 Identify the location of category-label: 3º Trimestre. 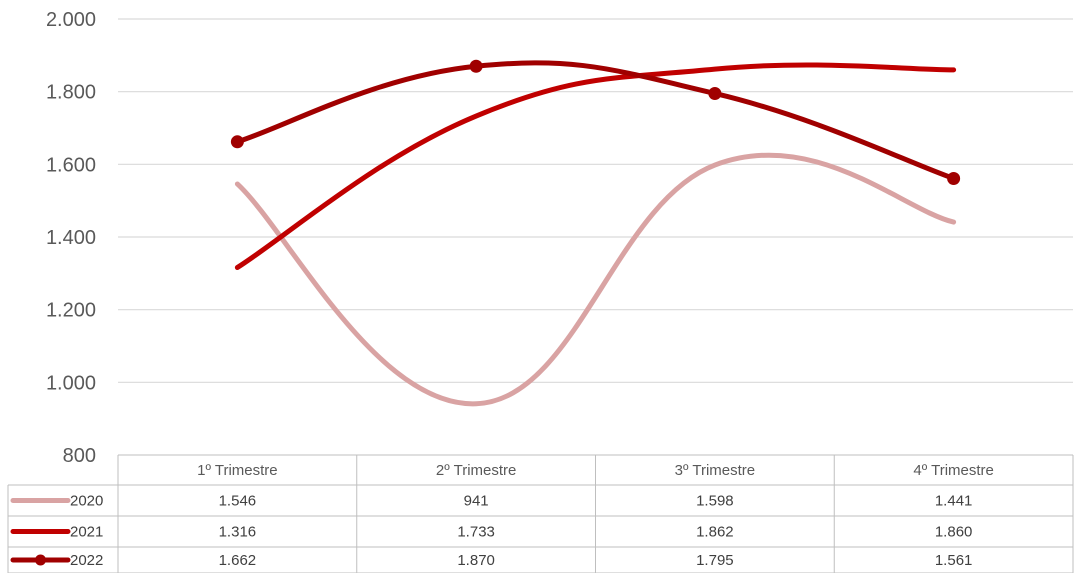
(715, 470).